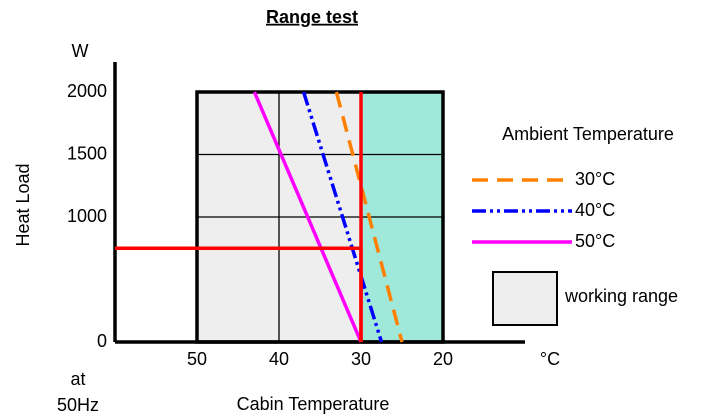 The image size is (726, 419). I want to click on x-tick-label: 50, so click(197, 359).